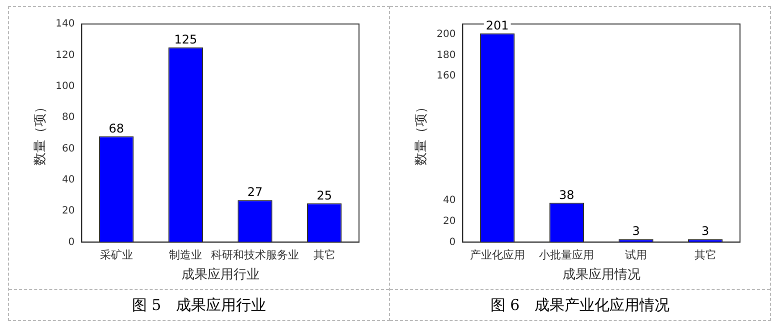 This screenshot has height=331, width=778. What do you see at coordinates (116, 255) in the screenshot?
I see `x-tick-label: 采矿业` at bounding box center [116, 255].